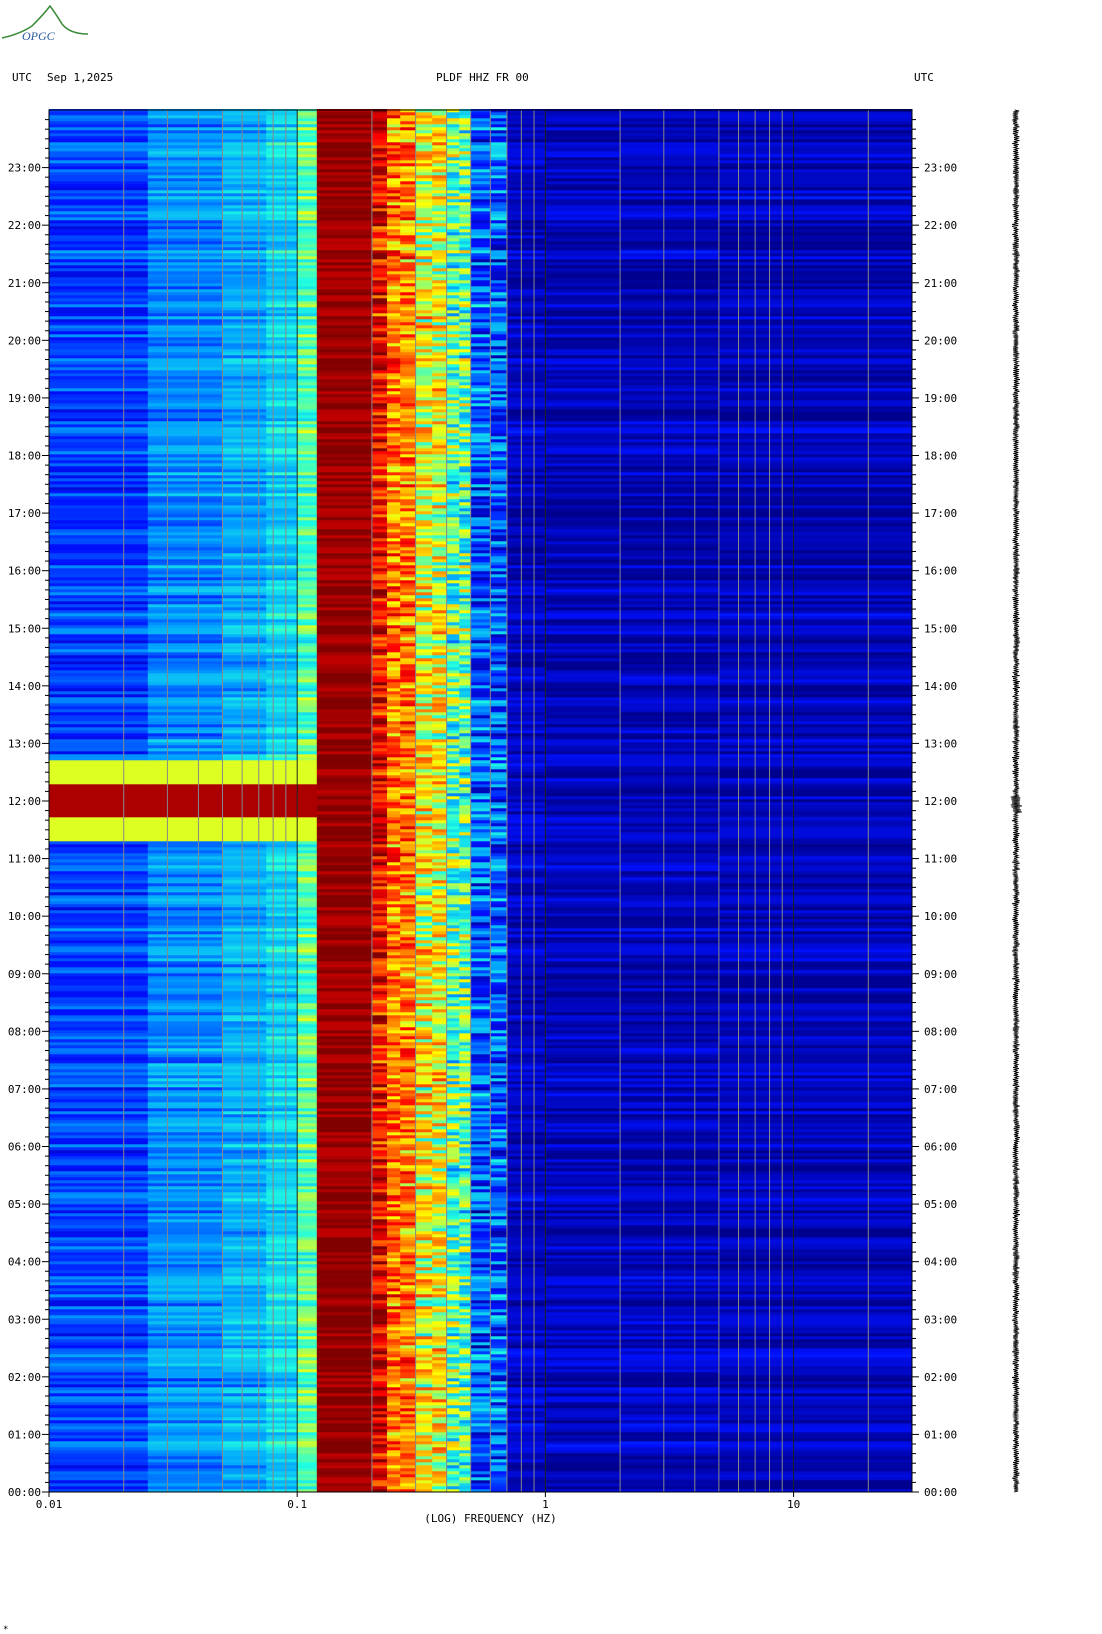 The width and height of the screenshot is (1102, 1634). Describe the element at coordinates (24, 1147) in the screenshot. I see `time-tick-label-left: 06:00` at that location.